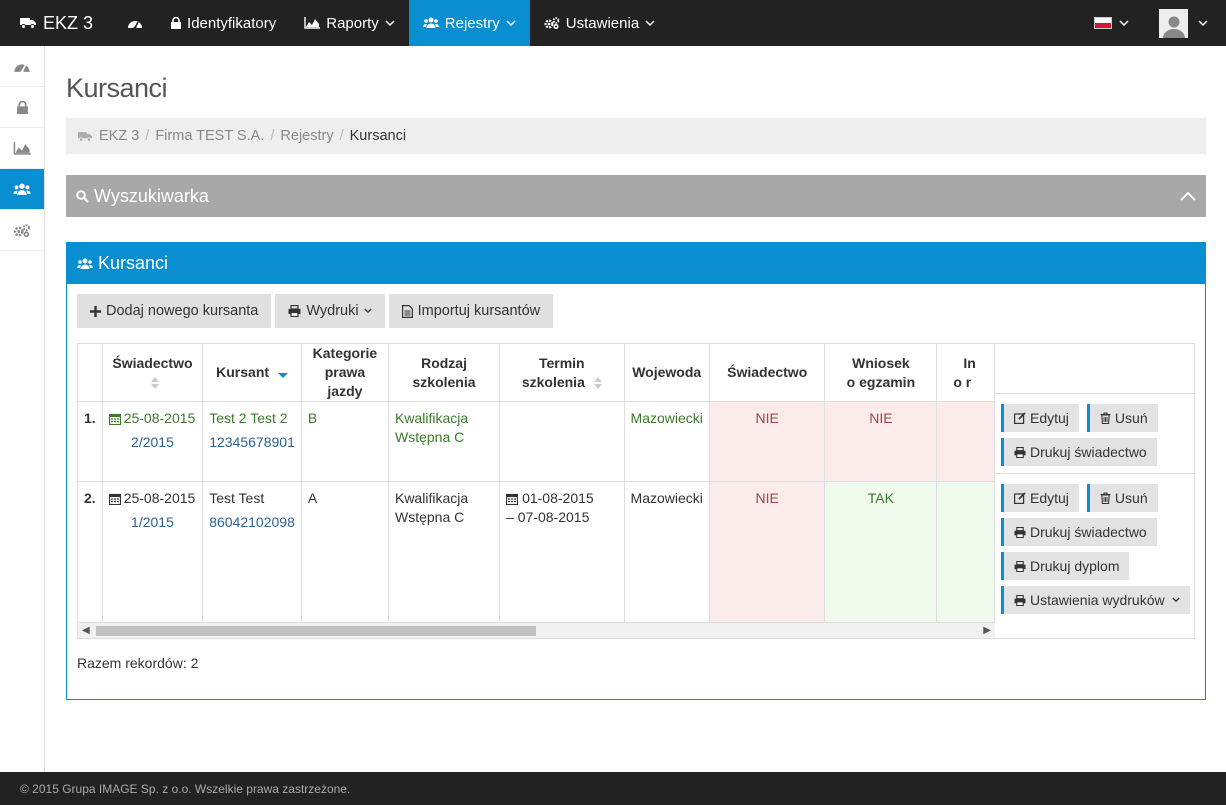 Image resolution: width=1226 pixels, height=805 pixels. I want to click on nav-raporty: Raporty, so click(349, 23).